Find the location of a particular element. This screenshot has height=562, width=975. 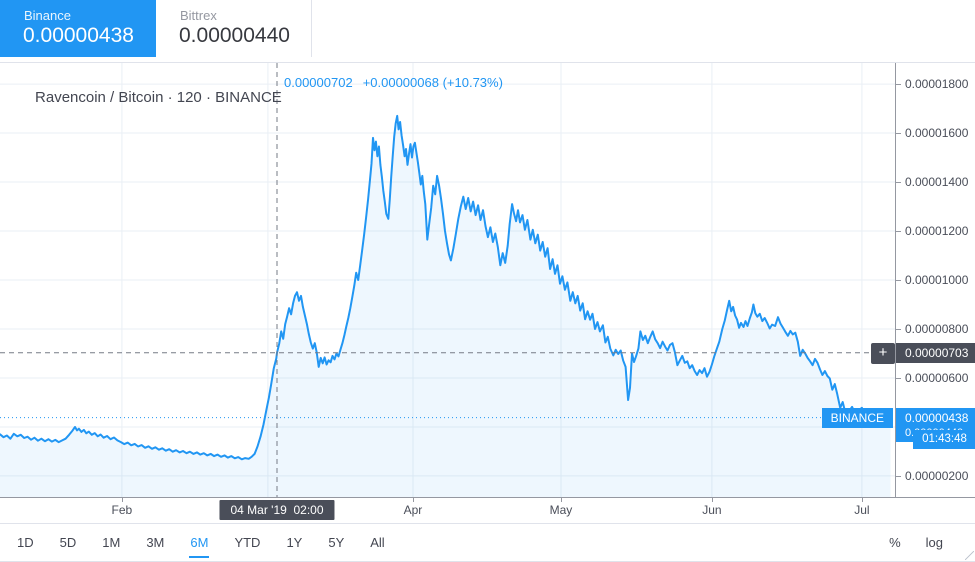

tab-separator is located at coordinates (311, 28).